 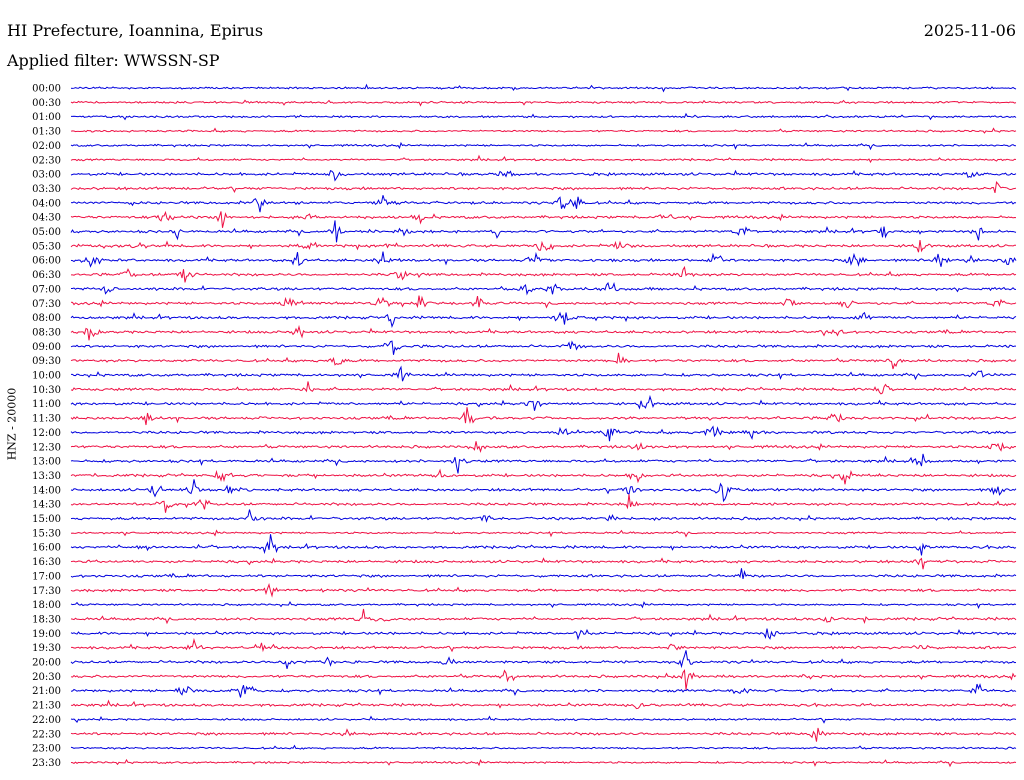 What do you see at coordinates (46, 648) in the screenshot?
I see `time-label: 19:30` at bounding box center [46, 648].